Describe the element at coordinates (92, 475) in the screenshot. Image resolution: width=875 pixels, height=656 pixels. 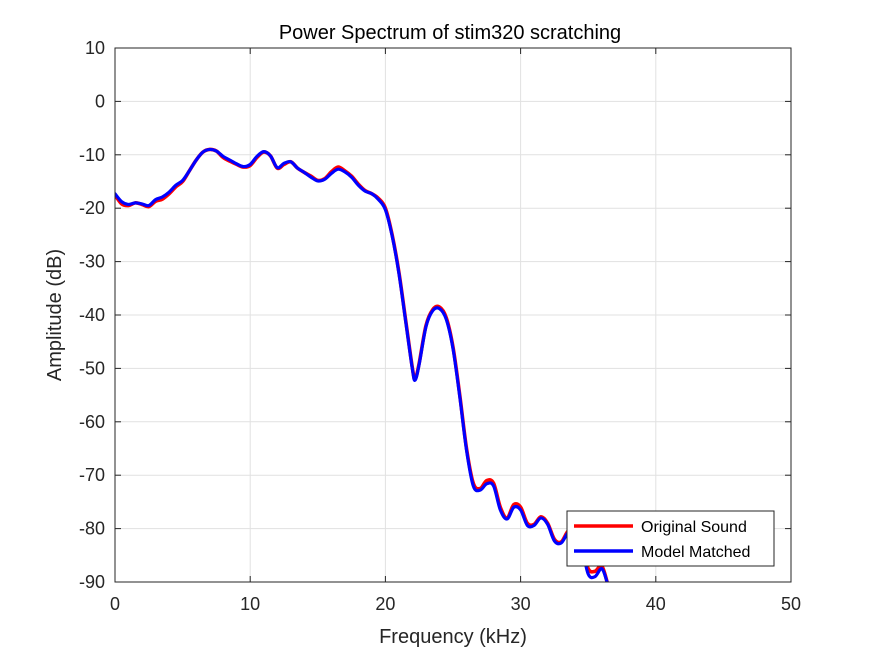
I see `y-tick-label: -70` at that location.